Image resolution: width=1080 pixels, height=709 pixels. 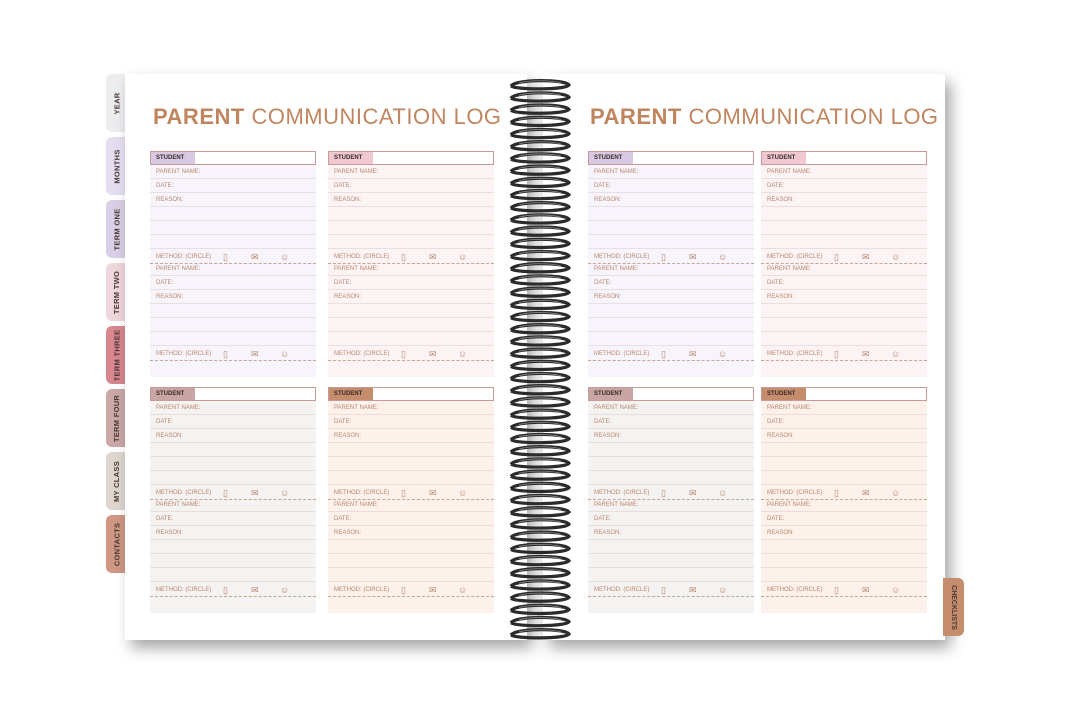 What do you see at coordinates (117, 166) in the screenshot?
I see `tab-months: MONTHS` at bounding box center [117, 166].